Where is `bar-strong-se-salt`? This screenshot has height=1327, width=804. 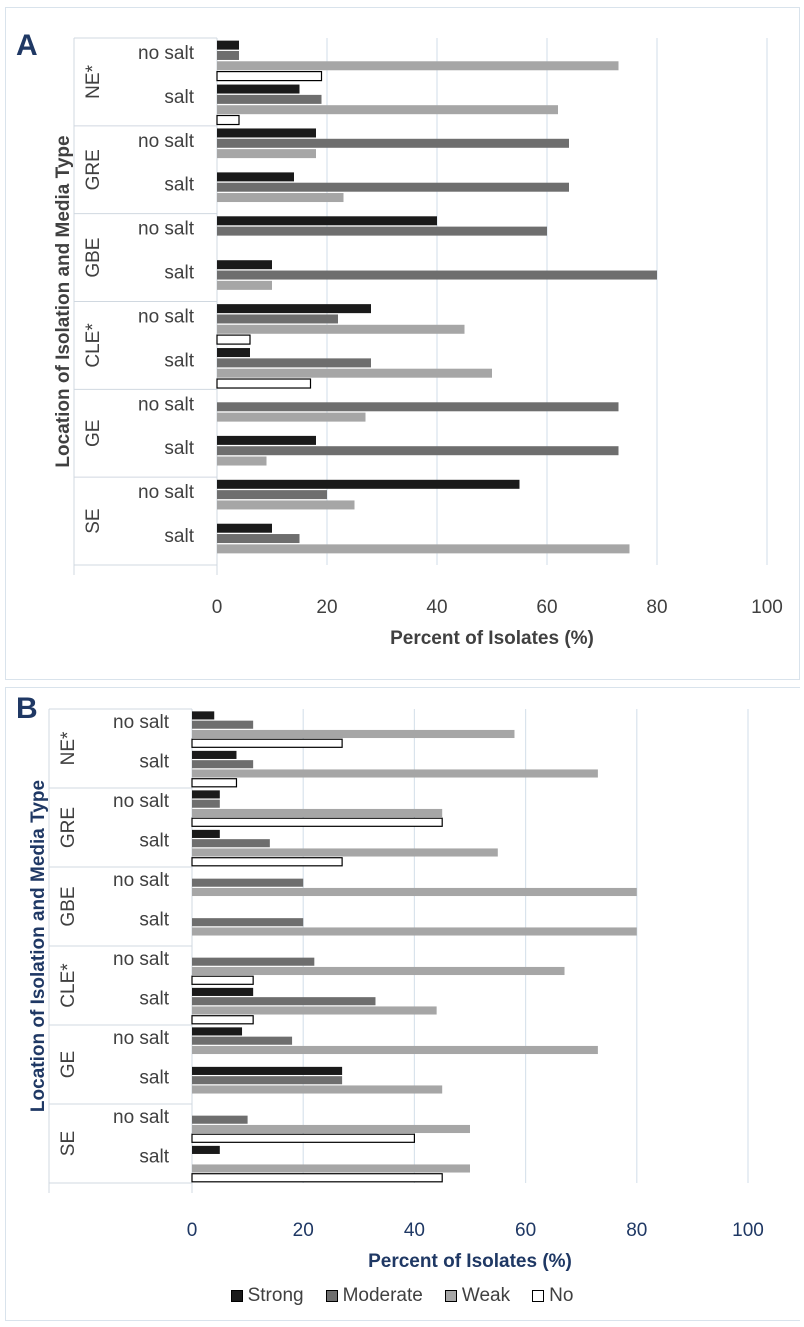 bar-strong-se-salt is located at coordinates (244, 528).